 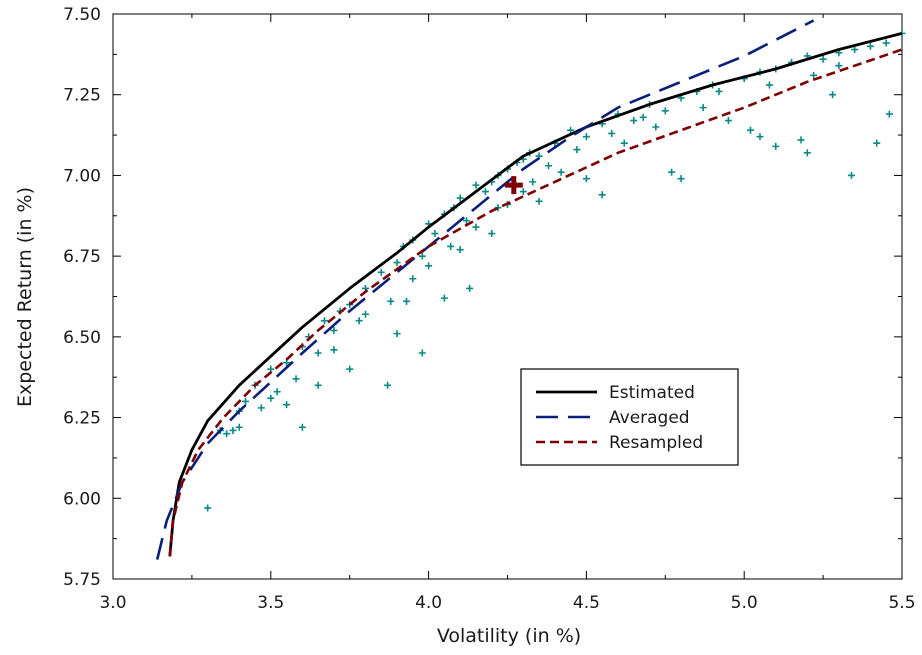 I want to click on x-tick-label: 4.0, so click(x=428, y=603).